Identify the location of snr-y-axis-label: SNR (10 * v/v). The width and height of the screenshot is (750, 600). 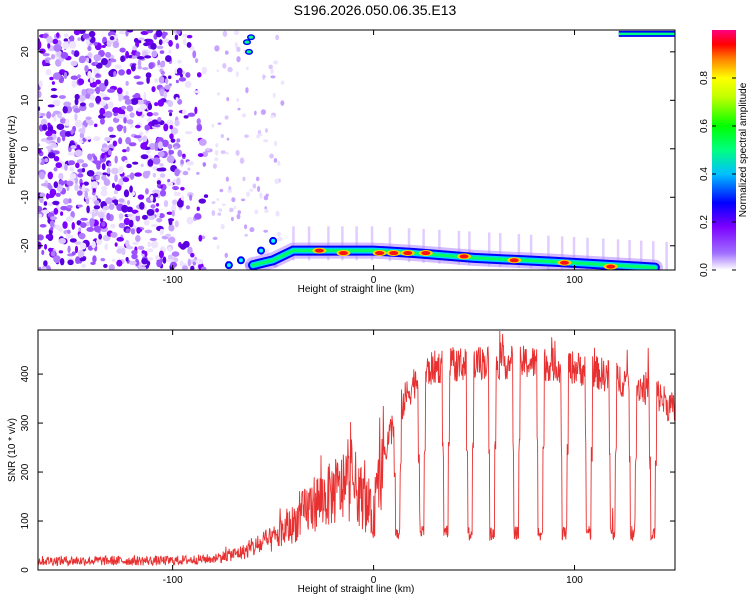
(12, 450).